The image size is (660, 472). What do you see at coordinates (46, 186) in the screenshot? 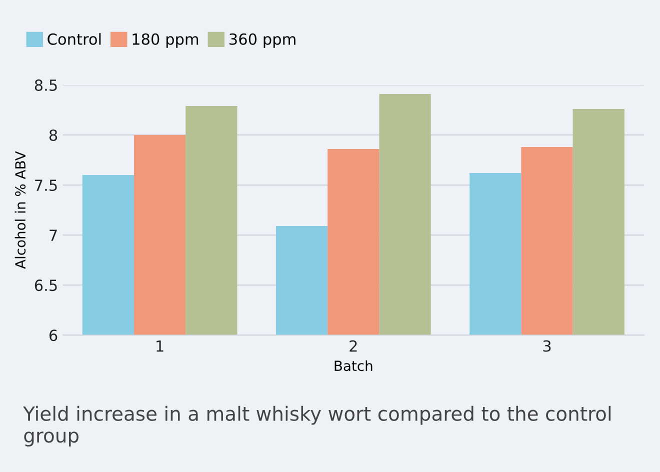
I see `y-tick-label: 7.5` at bounding box center [46, 186].